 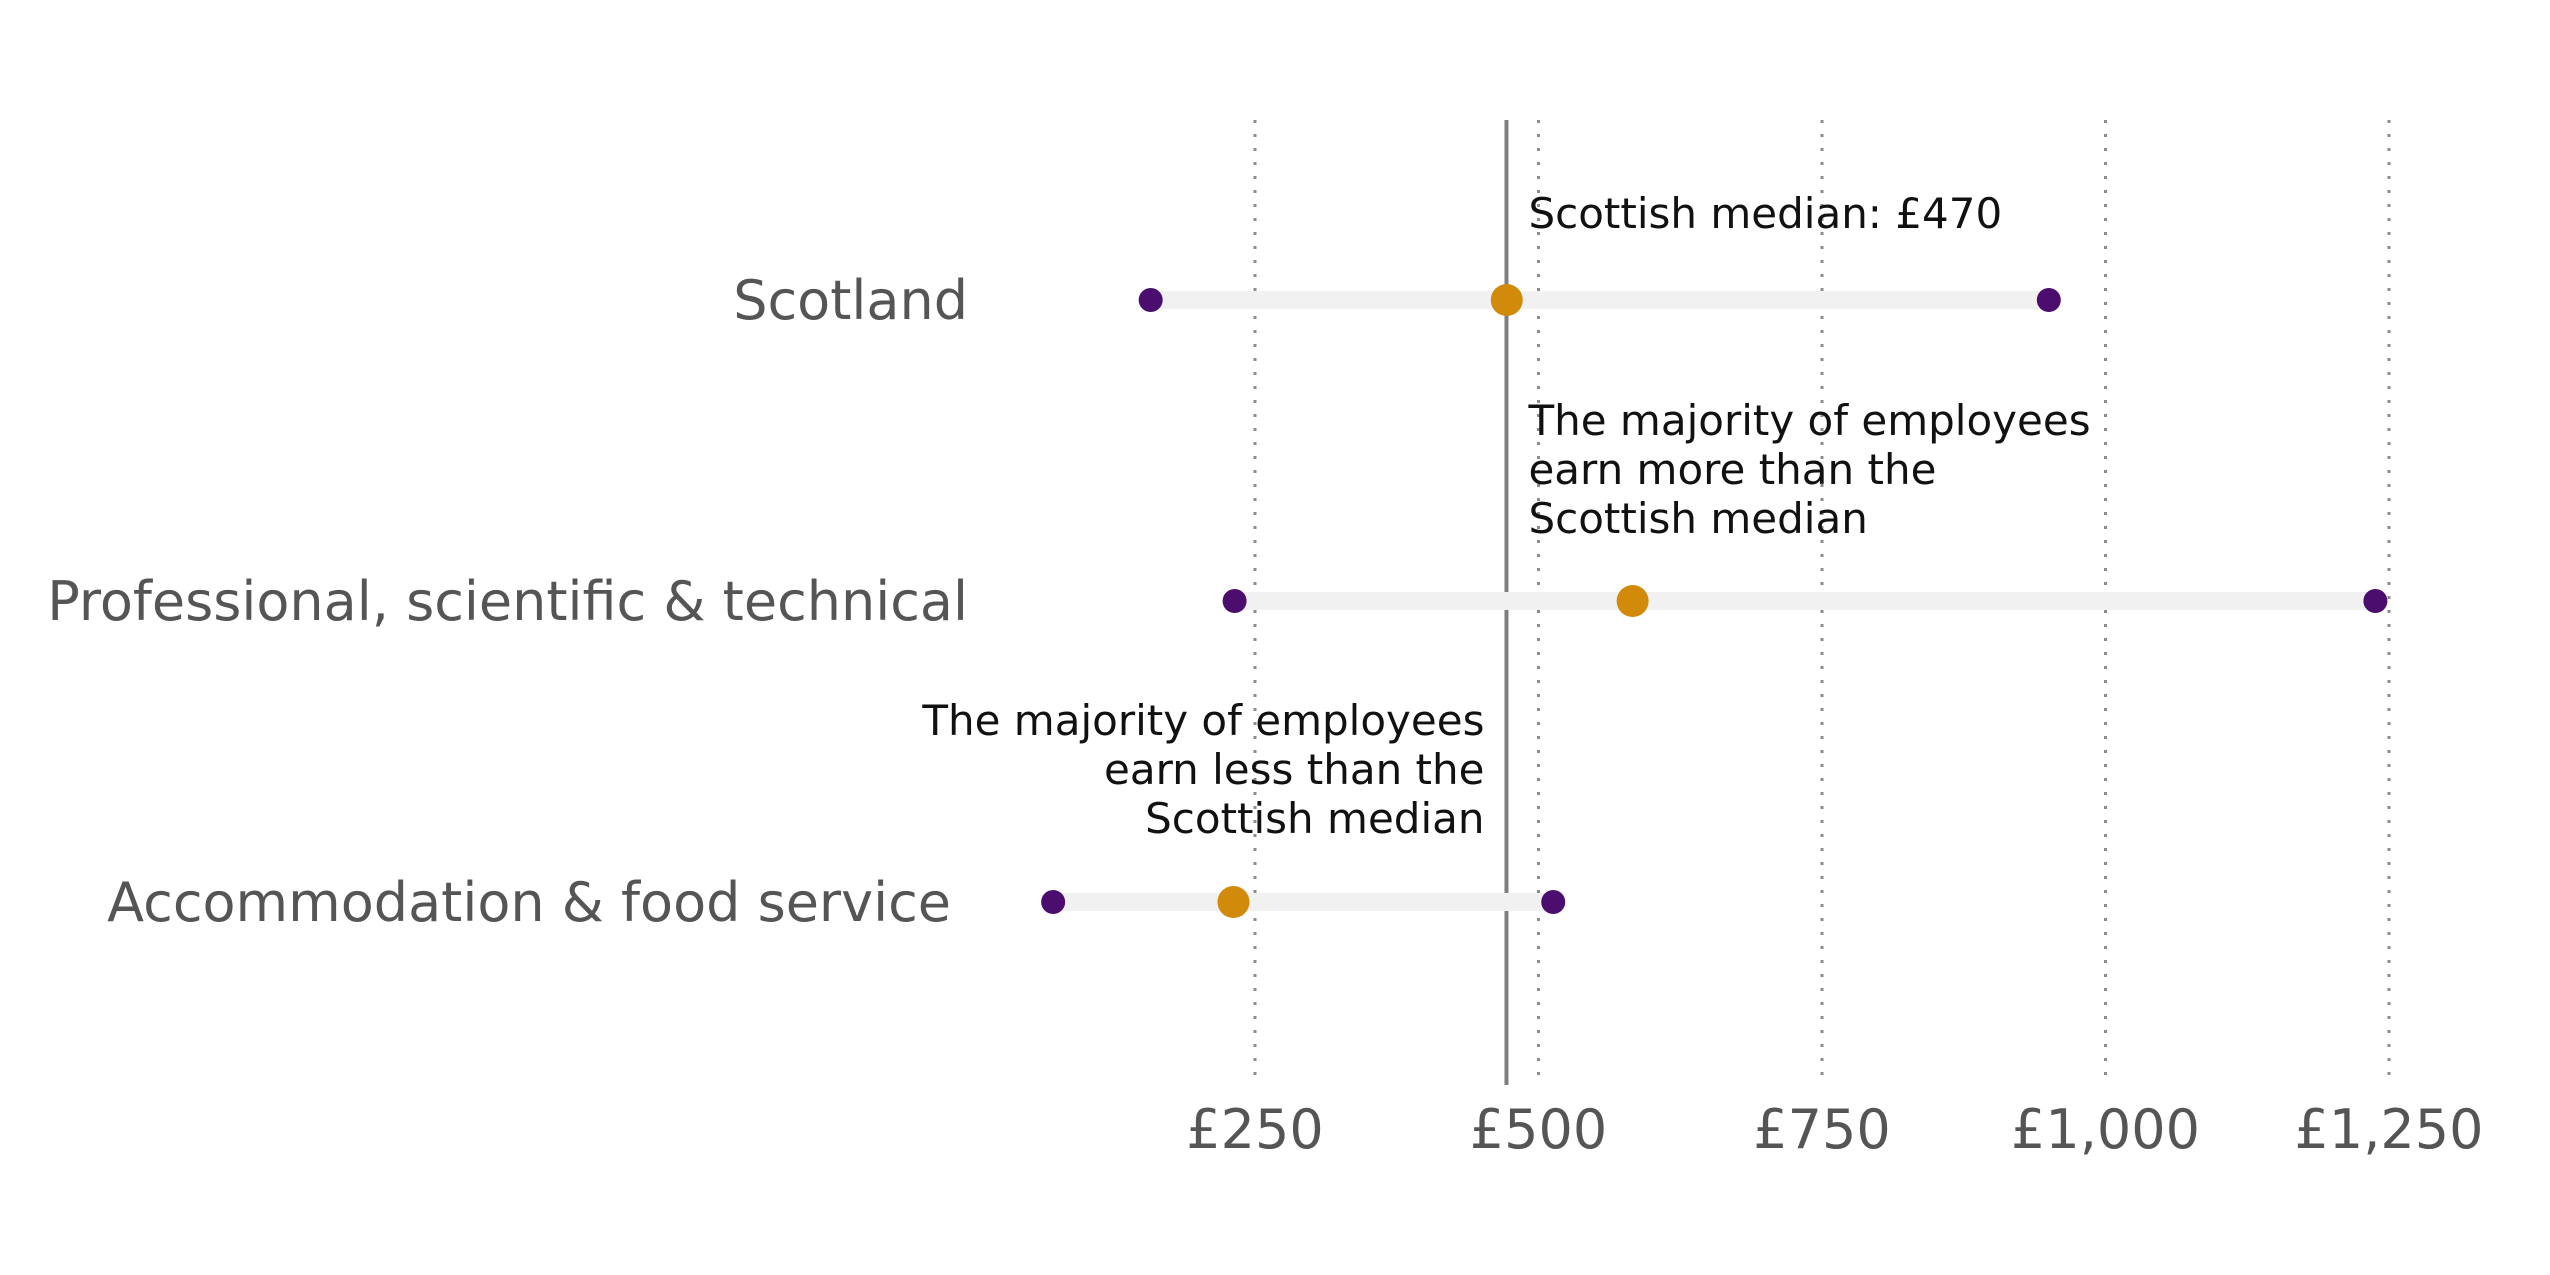 I want to click on category-label: Professional, scientific & technical, so click(x=507, y=601).